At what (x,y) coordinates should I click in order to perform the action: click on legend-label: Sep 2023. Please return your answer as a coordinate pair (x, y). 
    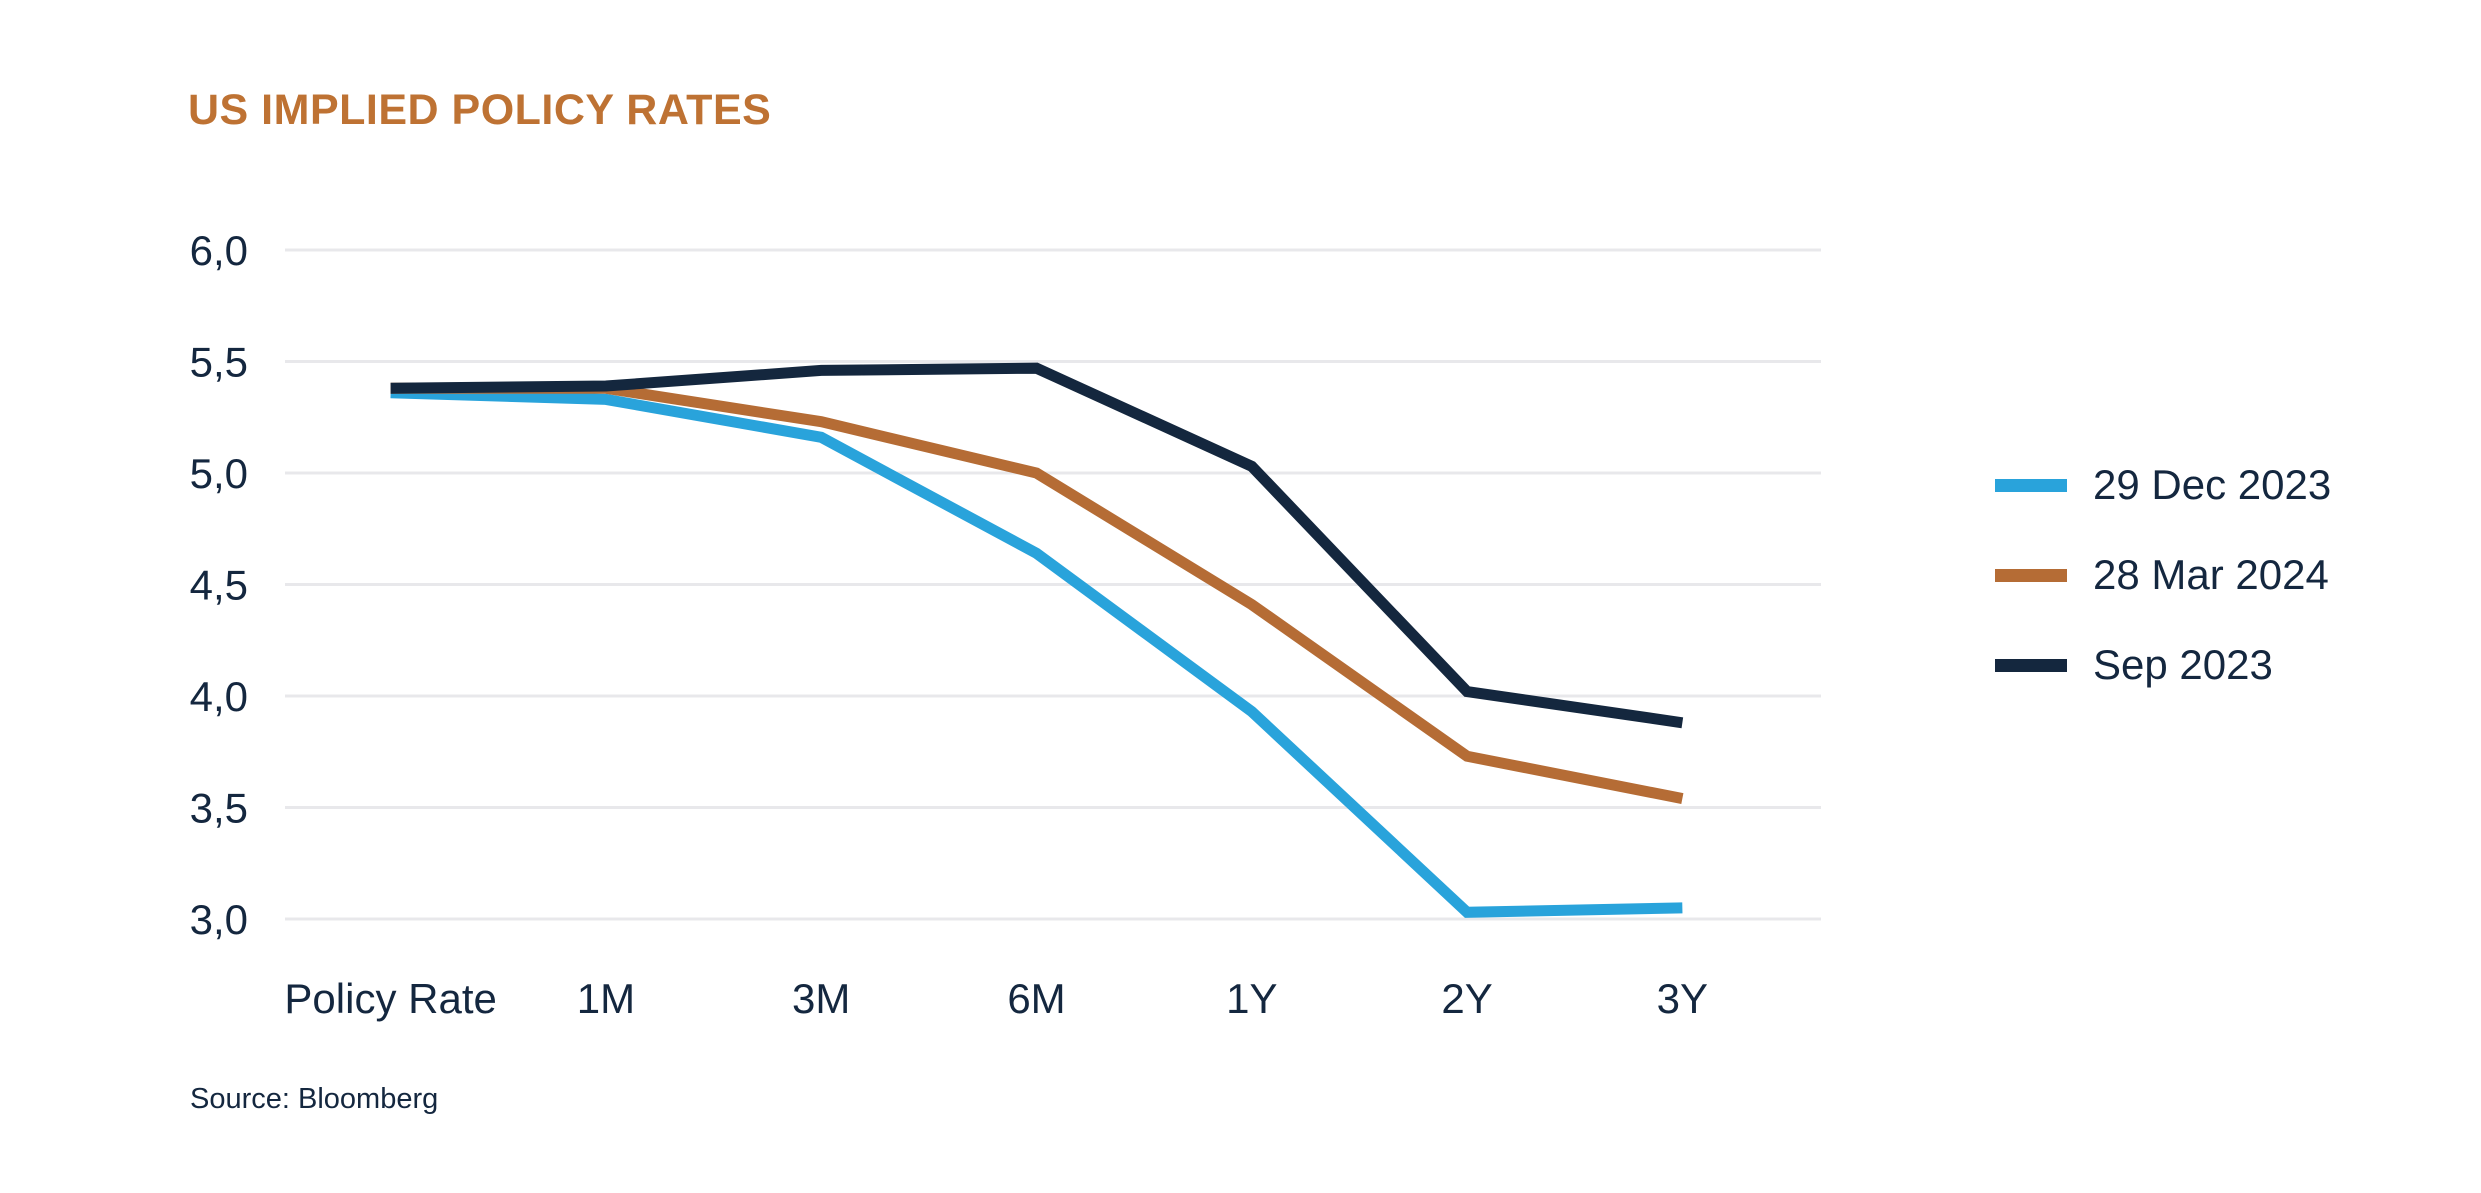
    Looking at the image, I should click on (2183, 664).